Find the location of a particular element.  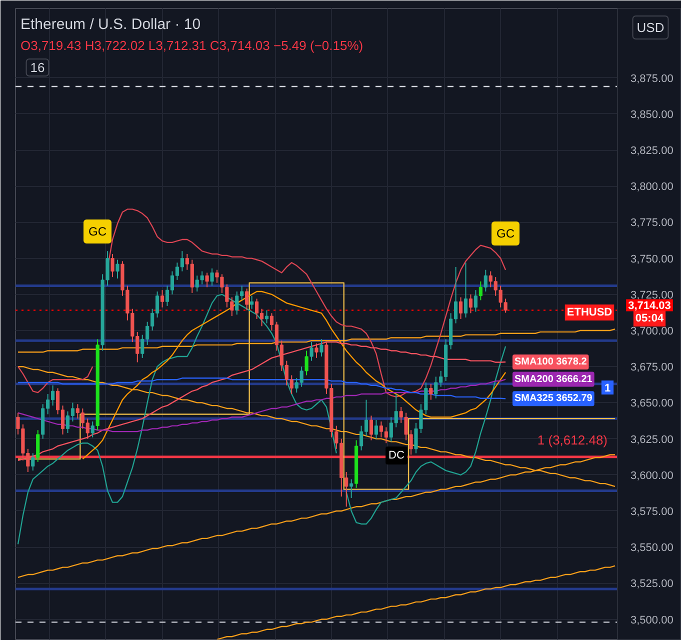

ref-line-label: 1 (3,612.48) is located at coordinates (572, 440).